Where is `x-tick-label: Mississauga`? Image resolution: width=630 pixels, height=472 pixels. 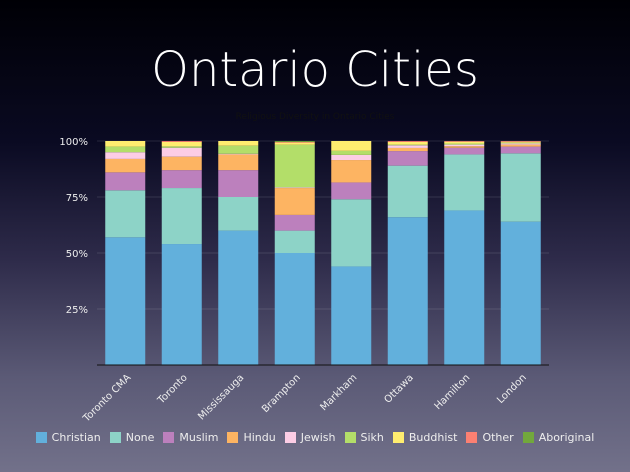 x-tick-label: Mississauga is located at coordinates (221, 397).